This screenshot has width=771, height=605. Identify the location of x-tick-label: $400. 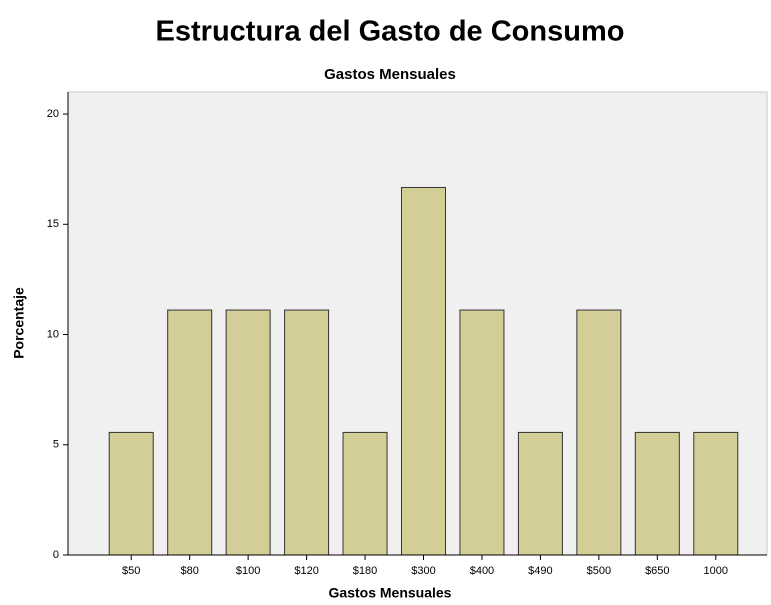
(482, 571).